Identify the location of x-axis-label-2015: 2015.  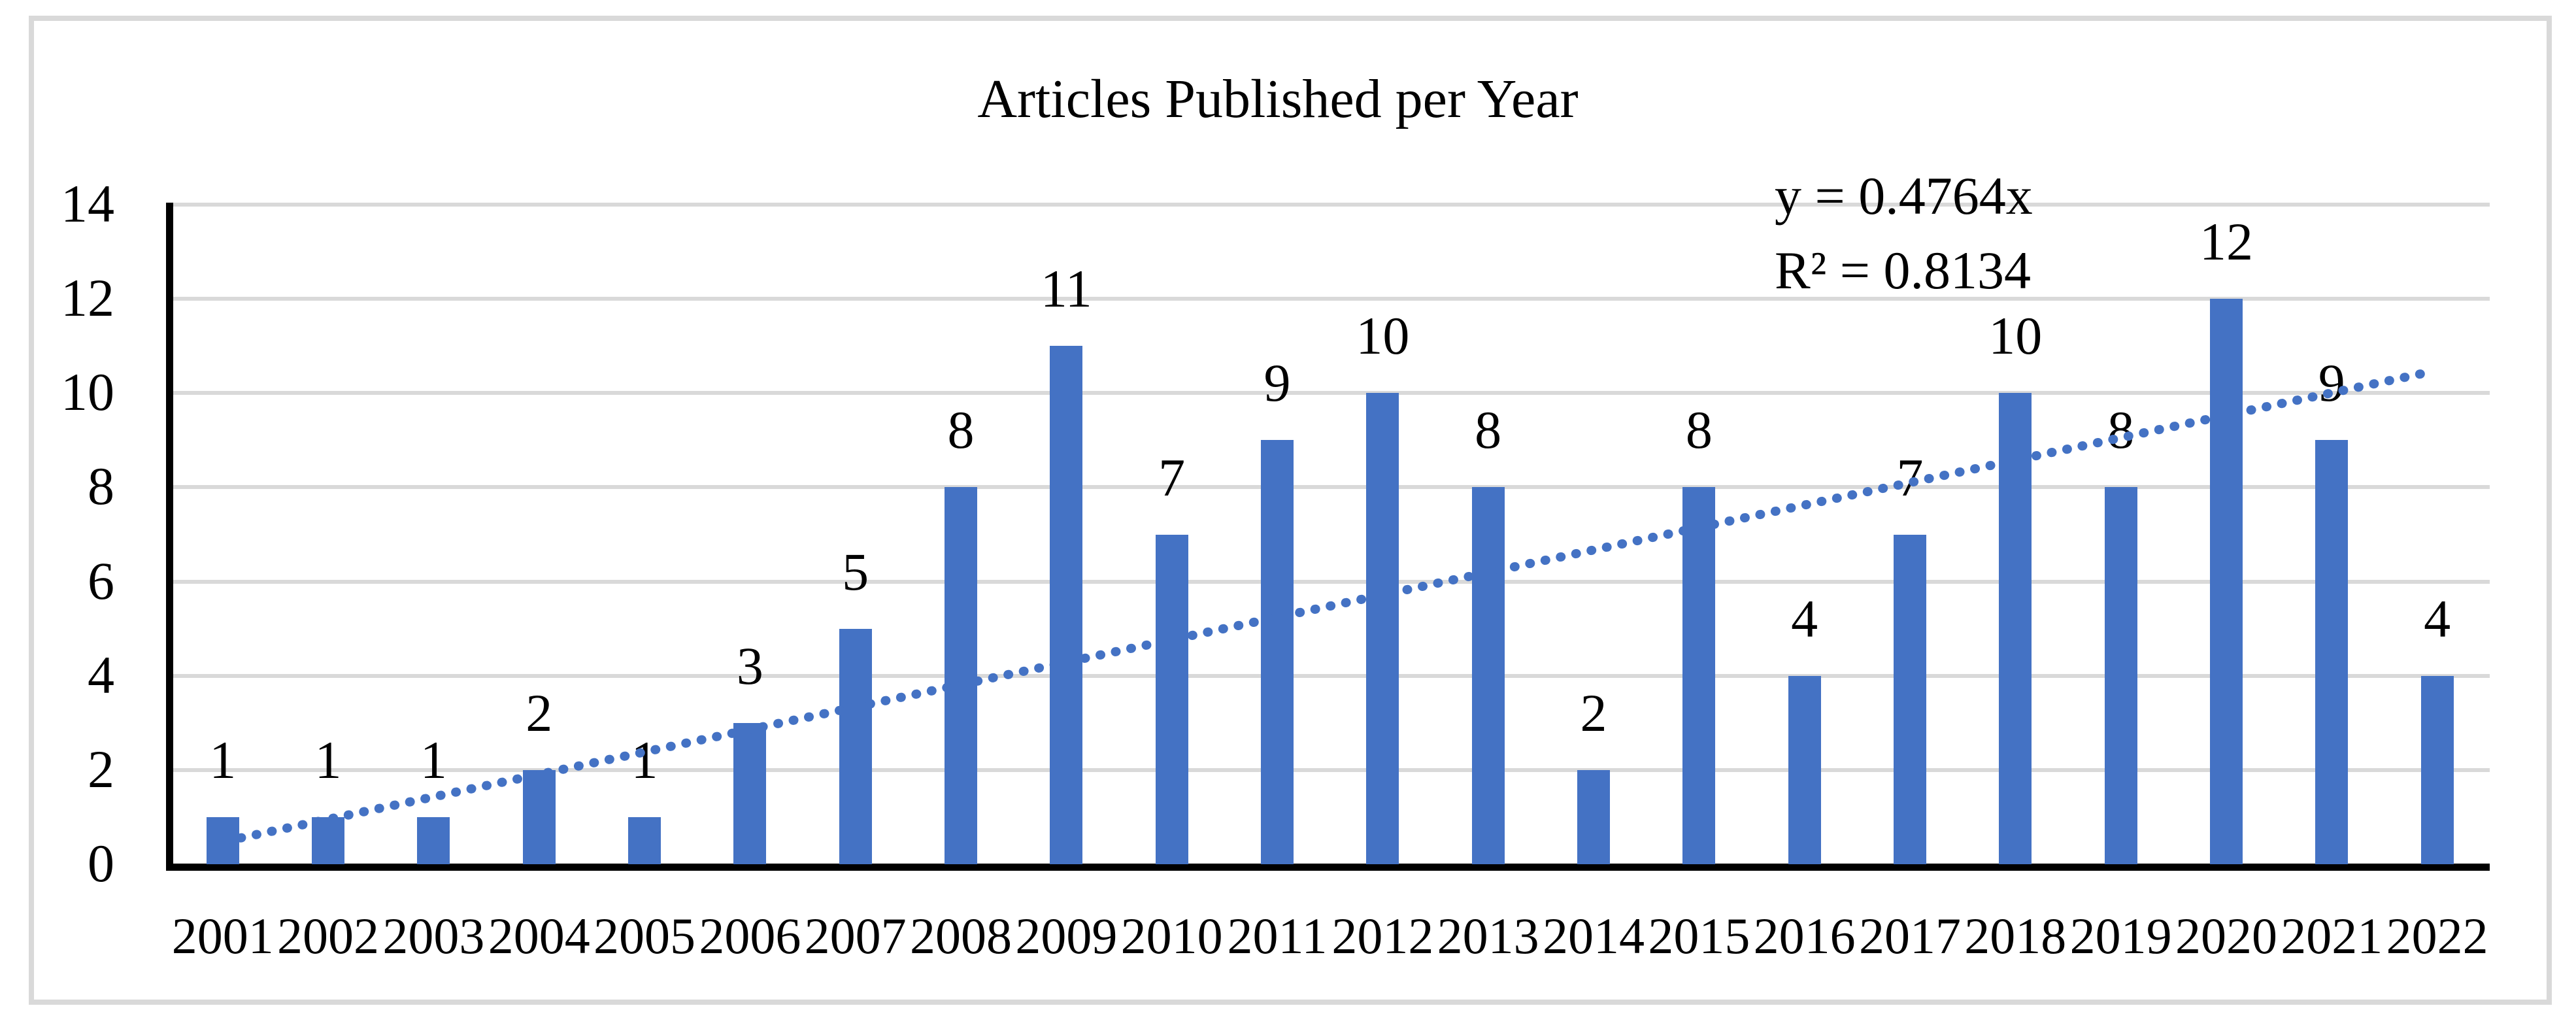
(1699, 935).